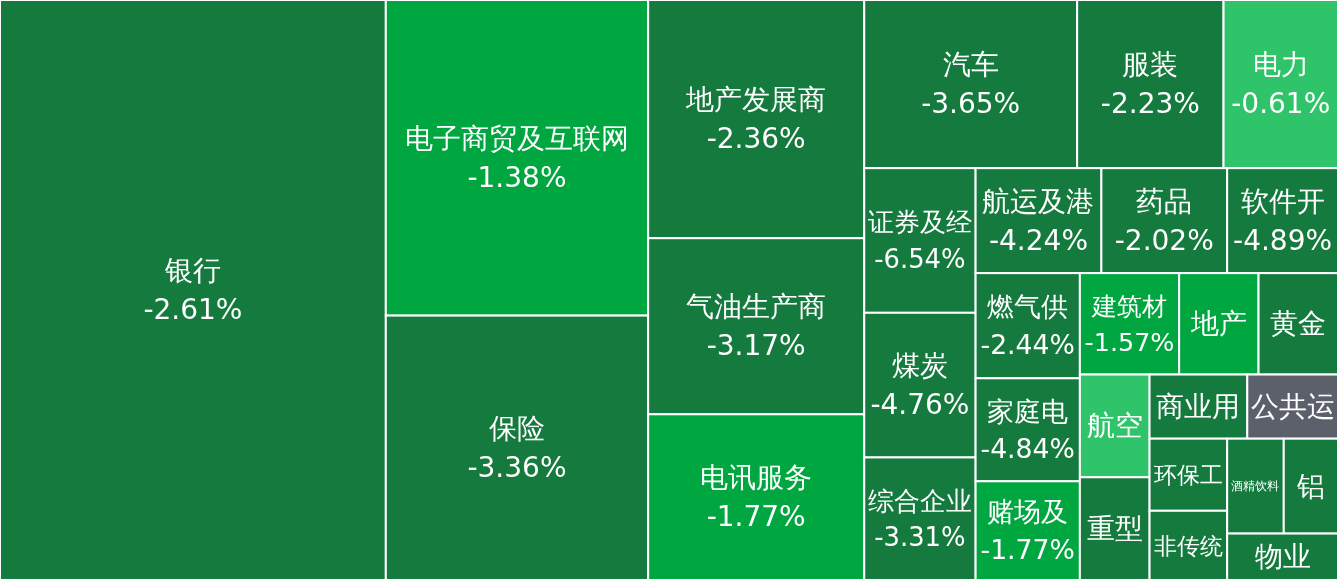  Describe the element at coordinates (971, 104) in the screenshot. I see `data-label: -3.65%` at that location.